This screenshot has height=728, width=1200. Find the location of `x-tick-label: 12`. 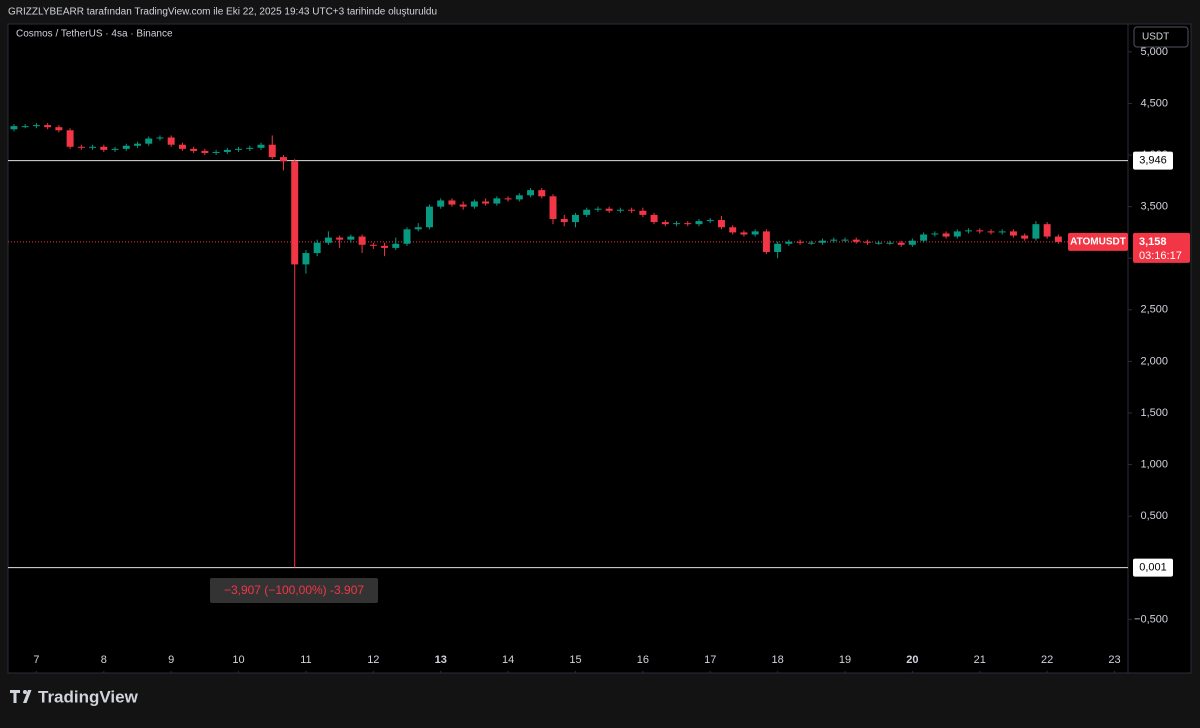

x-tick-label: 12 is located at coordinates (373, 660).